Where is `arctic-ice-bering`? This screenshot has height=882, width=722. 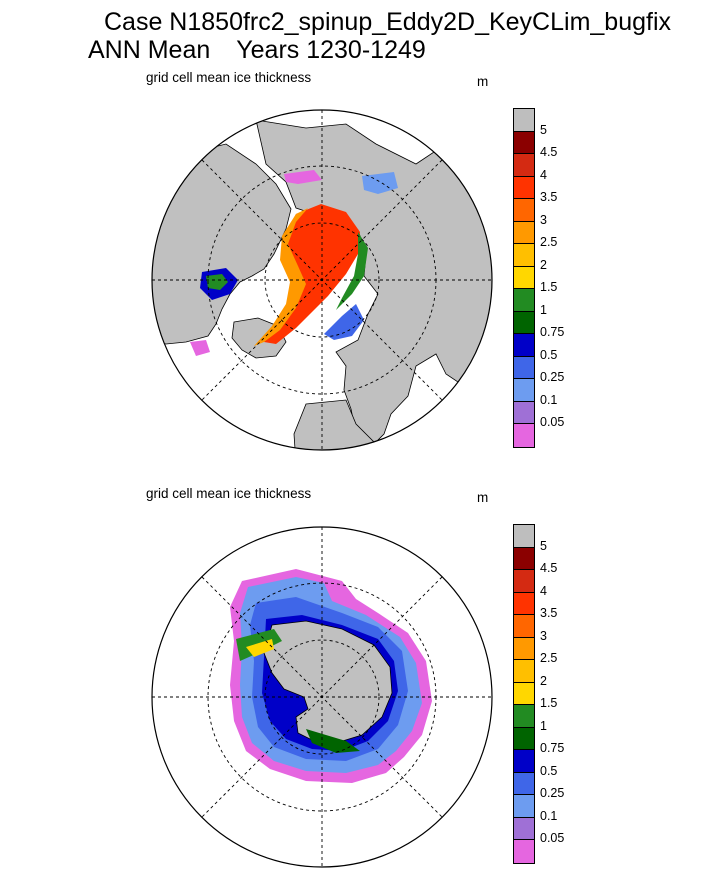
arctic-ice-bering is located at coordinates (303, 177).